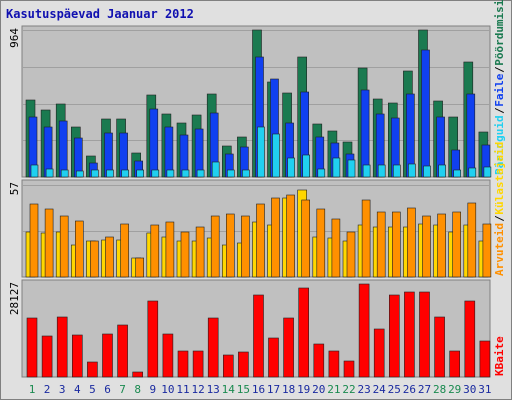 The height and width of the screenshot is (400, 512). I want to click on day-label: 7, so click(122, 389).